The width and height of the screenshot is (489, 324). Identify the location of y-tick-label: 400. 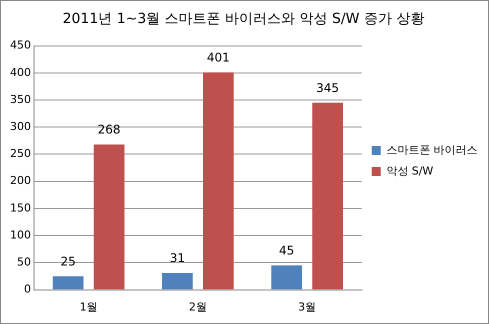
(20, 72).